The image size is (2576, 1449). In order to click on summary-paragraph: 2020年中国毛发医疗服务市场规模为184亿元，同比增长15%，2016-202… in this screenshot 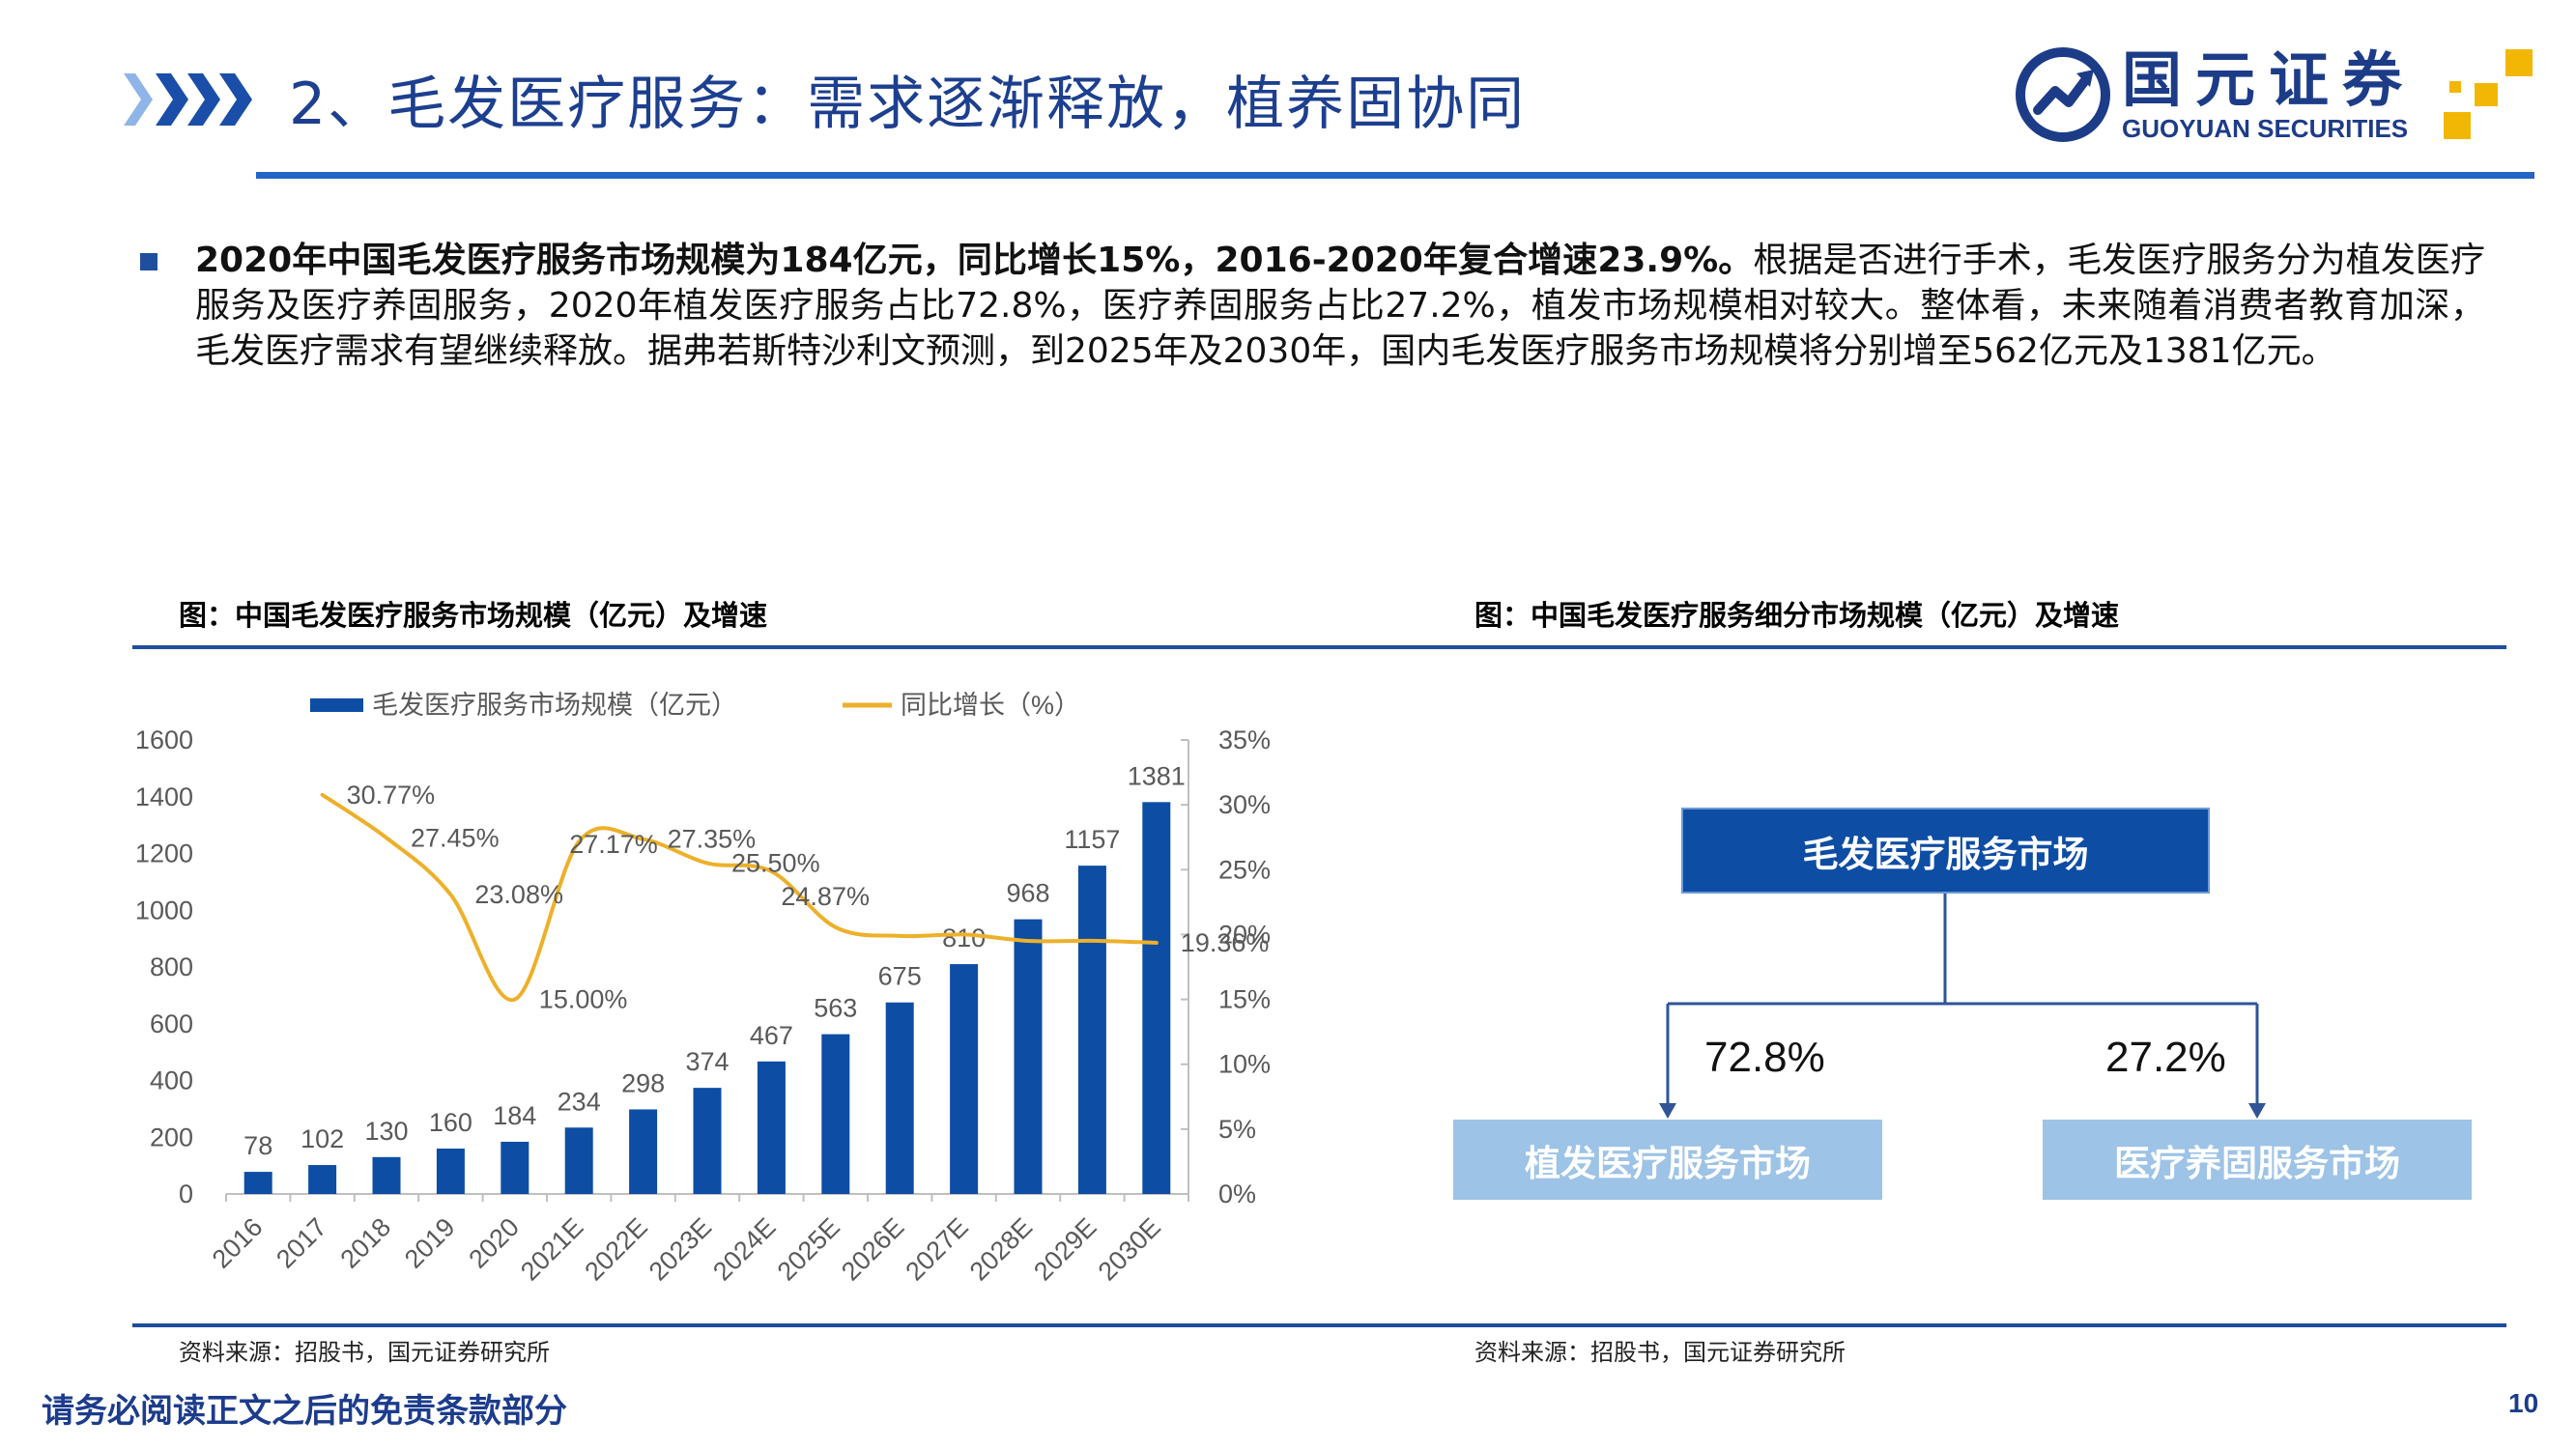, I will do `click(1340, 306)`.